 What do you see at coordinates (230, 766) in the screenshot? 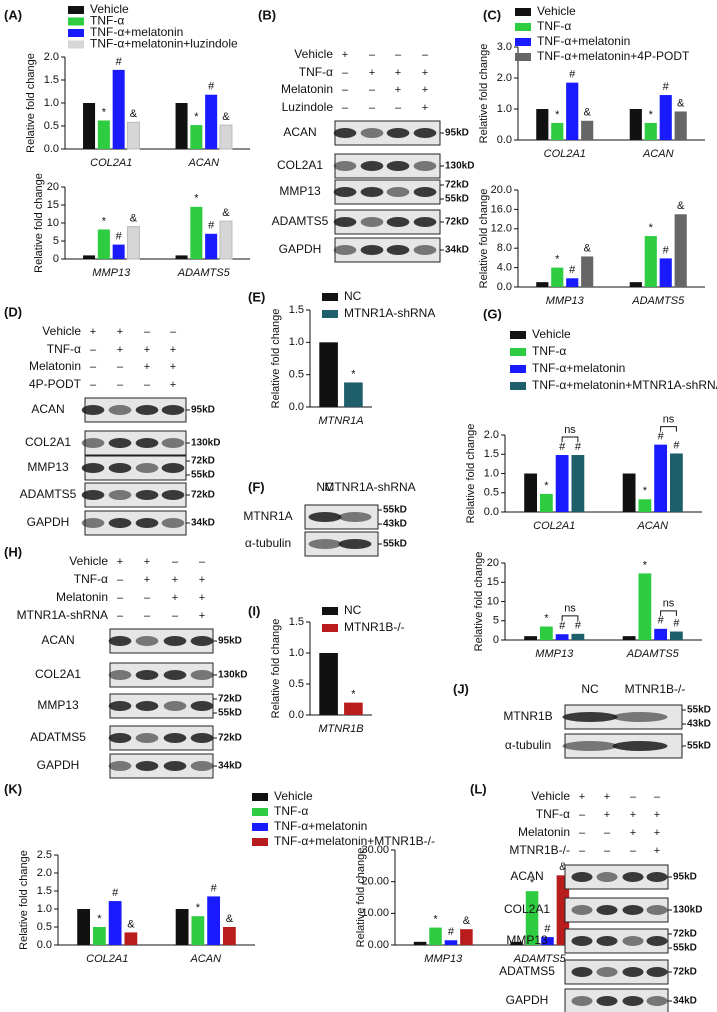
I see `marker-label: 34kD` at bounding box center [230, 766].